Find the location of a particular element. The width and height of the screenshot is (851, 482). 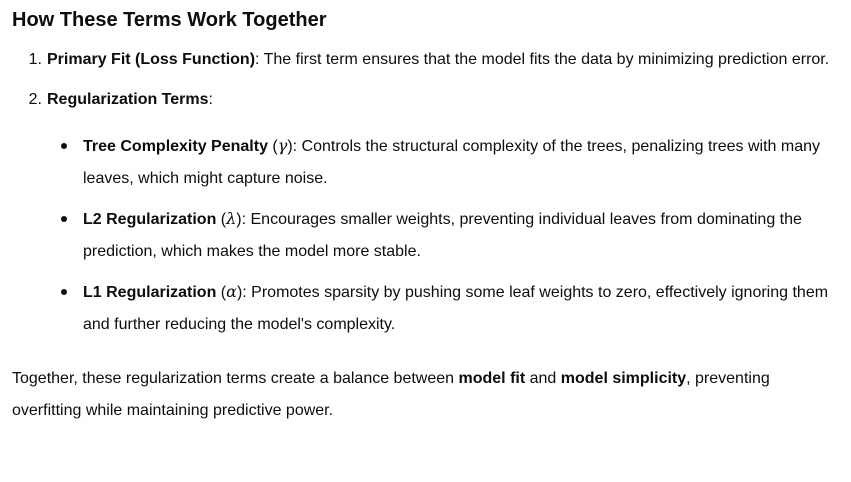

list-number: 2. is located at coordinates (35, 99).